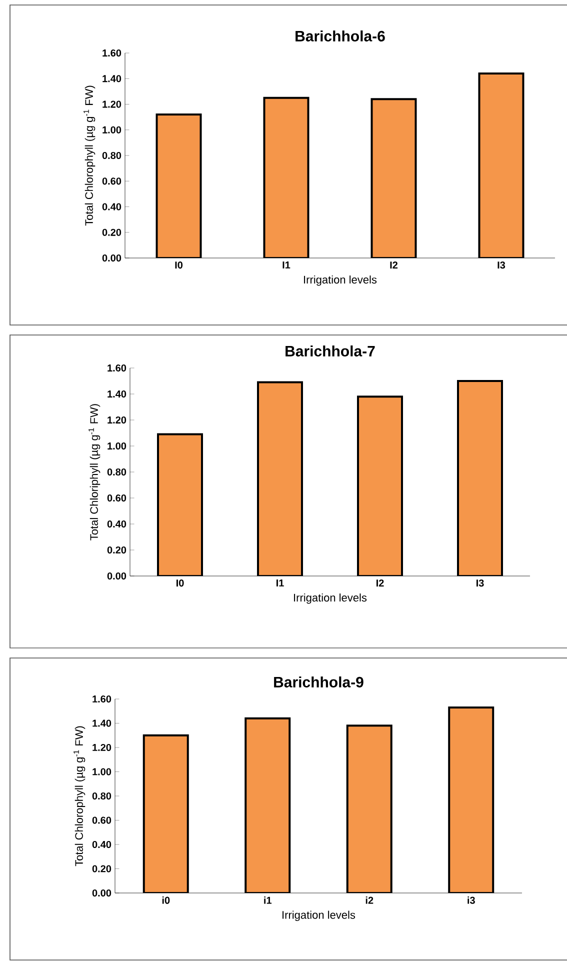 The height and width of the screenshot is (961, 567). What do you see at coordinates (471, 900) in the screenshot?
I see `x-tick-label: i3` at bounding box center [471, 900].